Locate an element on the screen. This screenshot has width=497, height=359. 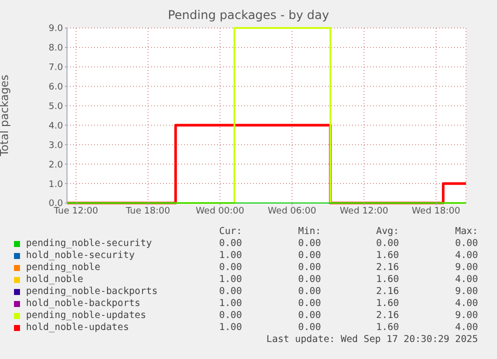
legend-label: pending_noble-updates is located at coordinates (86, 315).